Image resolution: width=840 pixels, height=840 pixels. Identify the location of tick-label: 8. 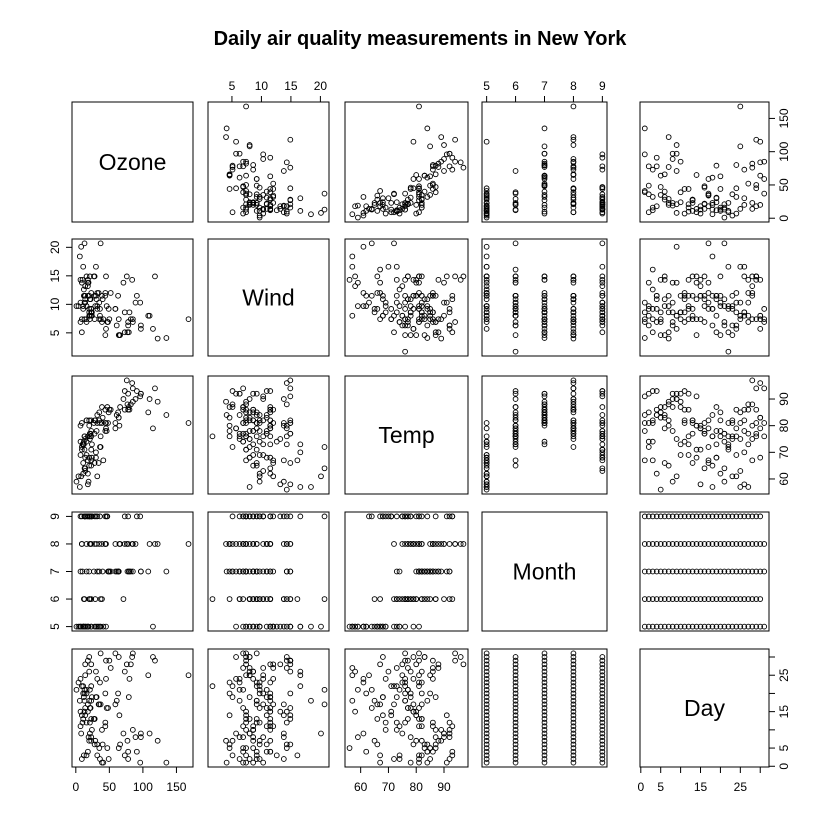
(55, 543).